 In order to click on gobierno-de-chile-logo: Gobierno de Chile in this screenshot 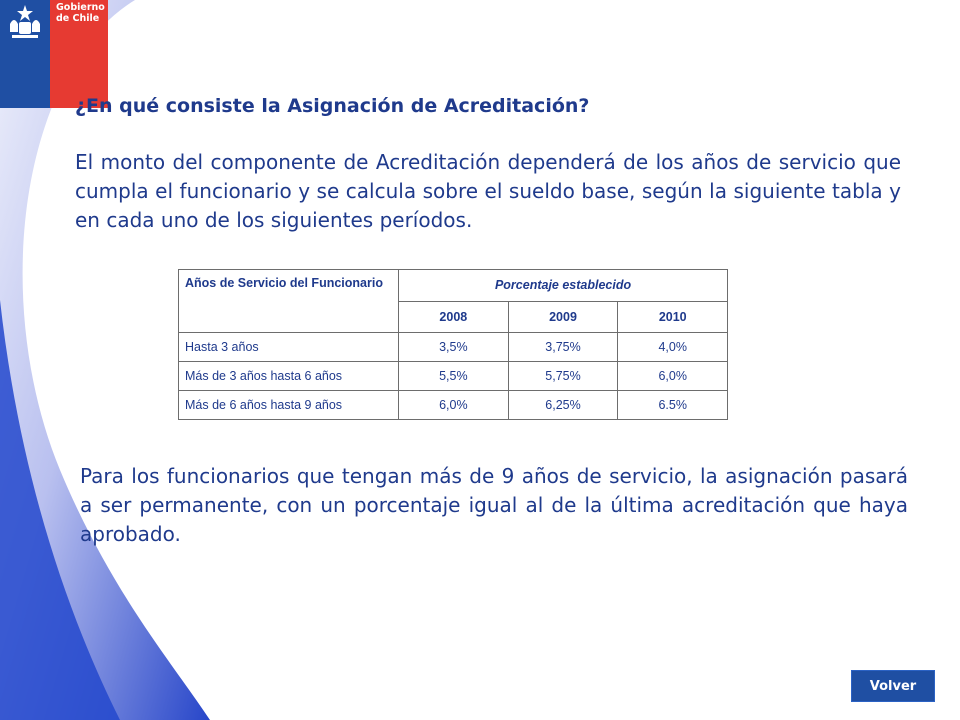, I will do `click(54, 54)`.